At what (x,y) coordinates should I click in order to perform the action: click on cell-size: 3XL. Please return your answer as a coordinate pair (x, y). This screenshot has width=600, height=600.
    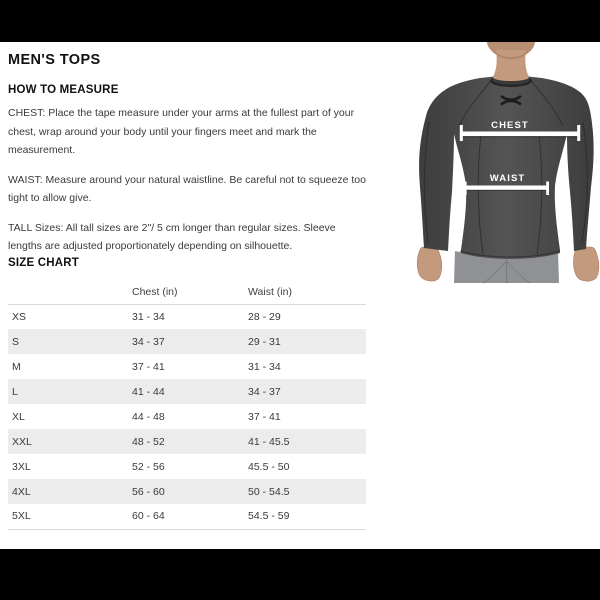
    Looking at the image, I should click on (21, 466).